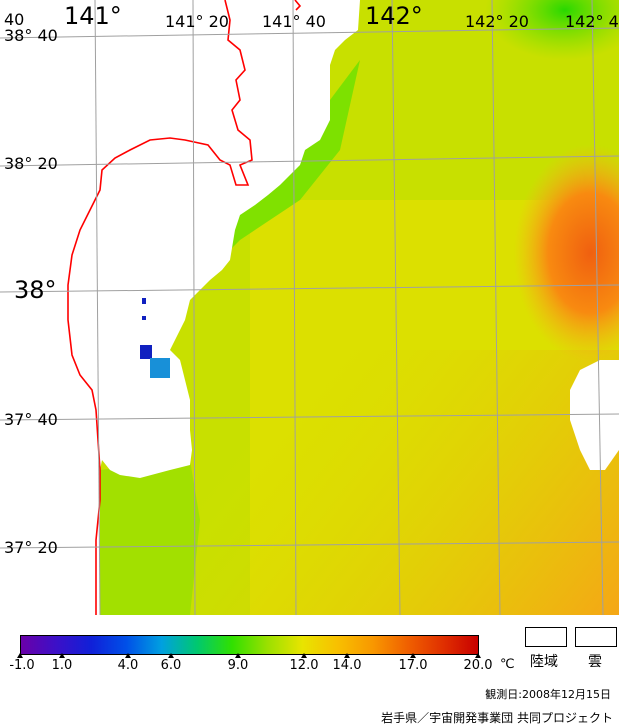 The height and width of the screenshot is (726, 619). What do you see at coordinates (128, 665) in the screenshot?
I see `tick-label: 4.0` at bounding box center [128, 665].